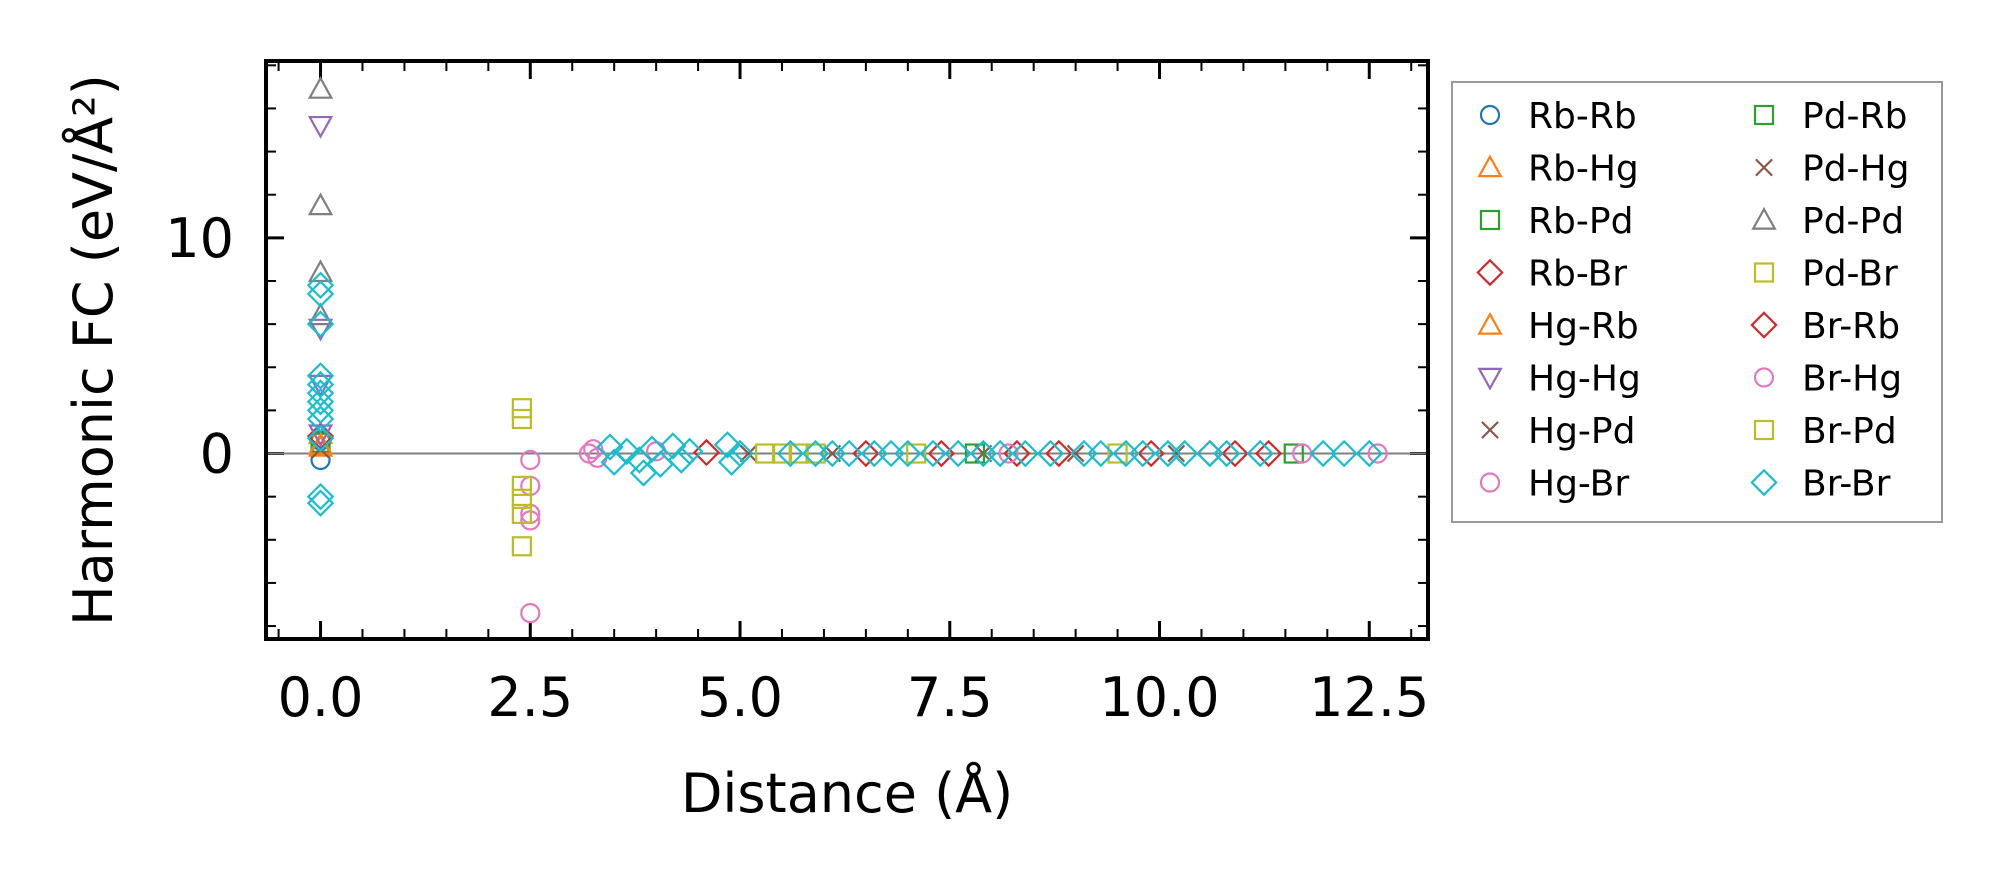 The image size is (1994, 883). What do you see at coordinates (199, 238) in the screenshot?
I see `y-tick-label: 10` at bounding box center [199, 238].